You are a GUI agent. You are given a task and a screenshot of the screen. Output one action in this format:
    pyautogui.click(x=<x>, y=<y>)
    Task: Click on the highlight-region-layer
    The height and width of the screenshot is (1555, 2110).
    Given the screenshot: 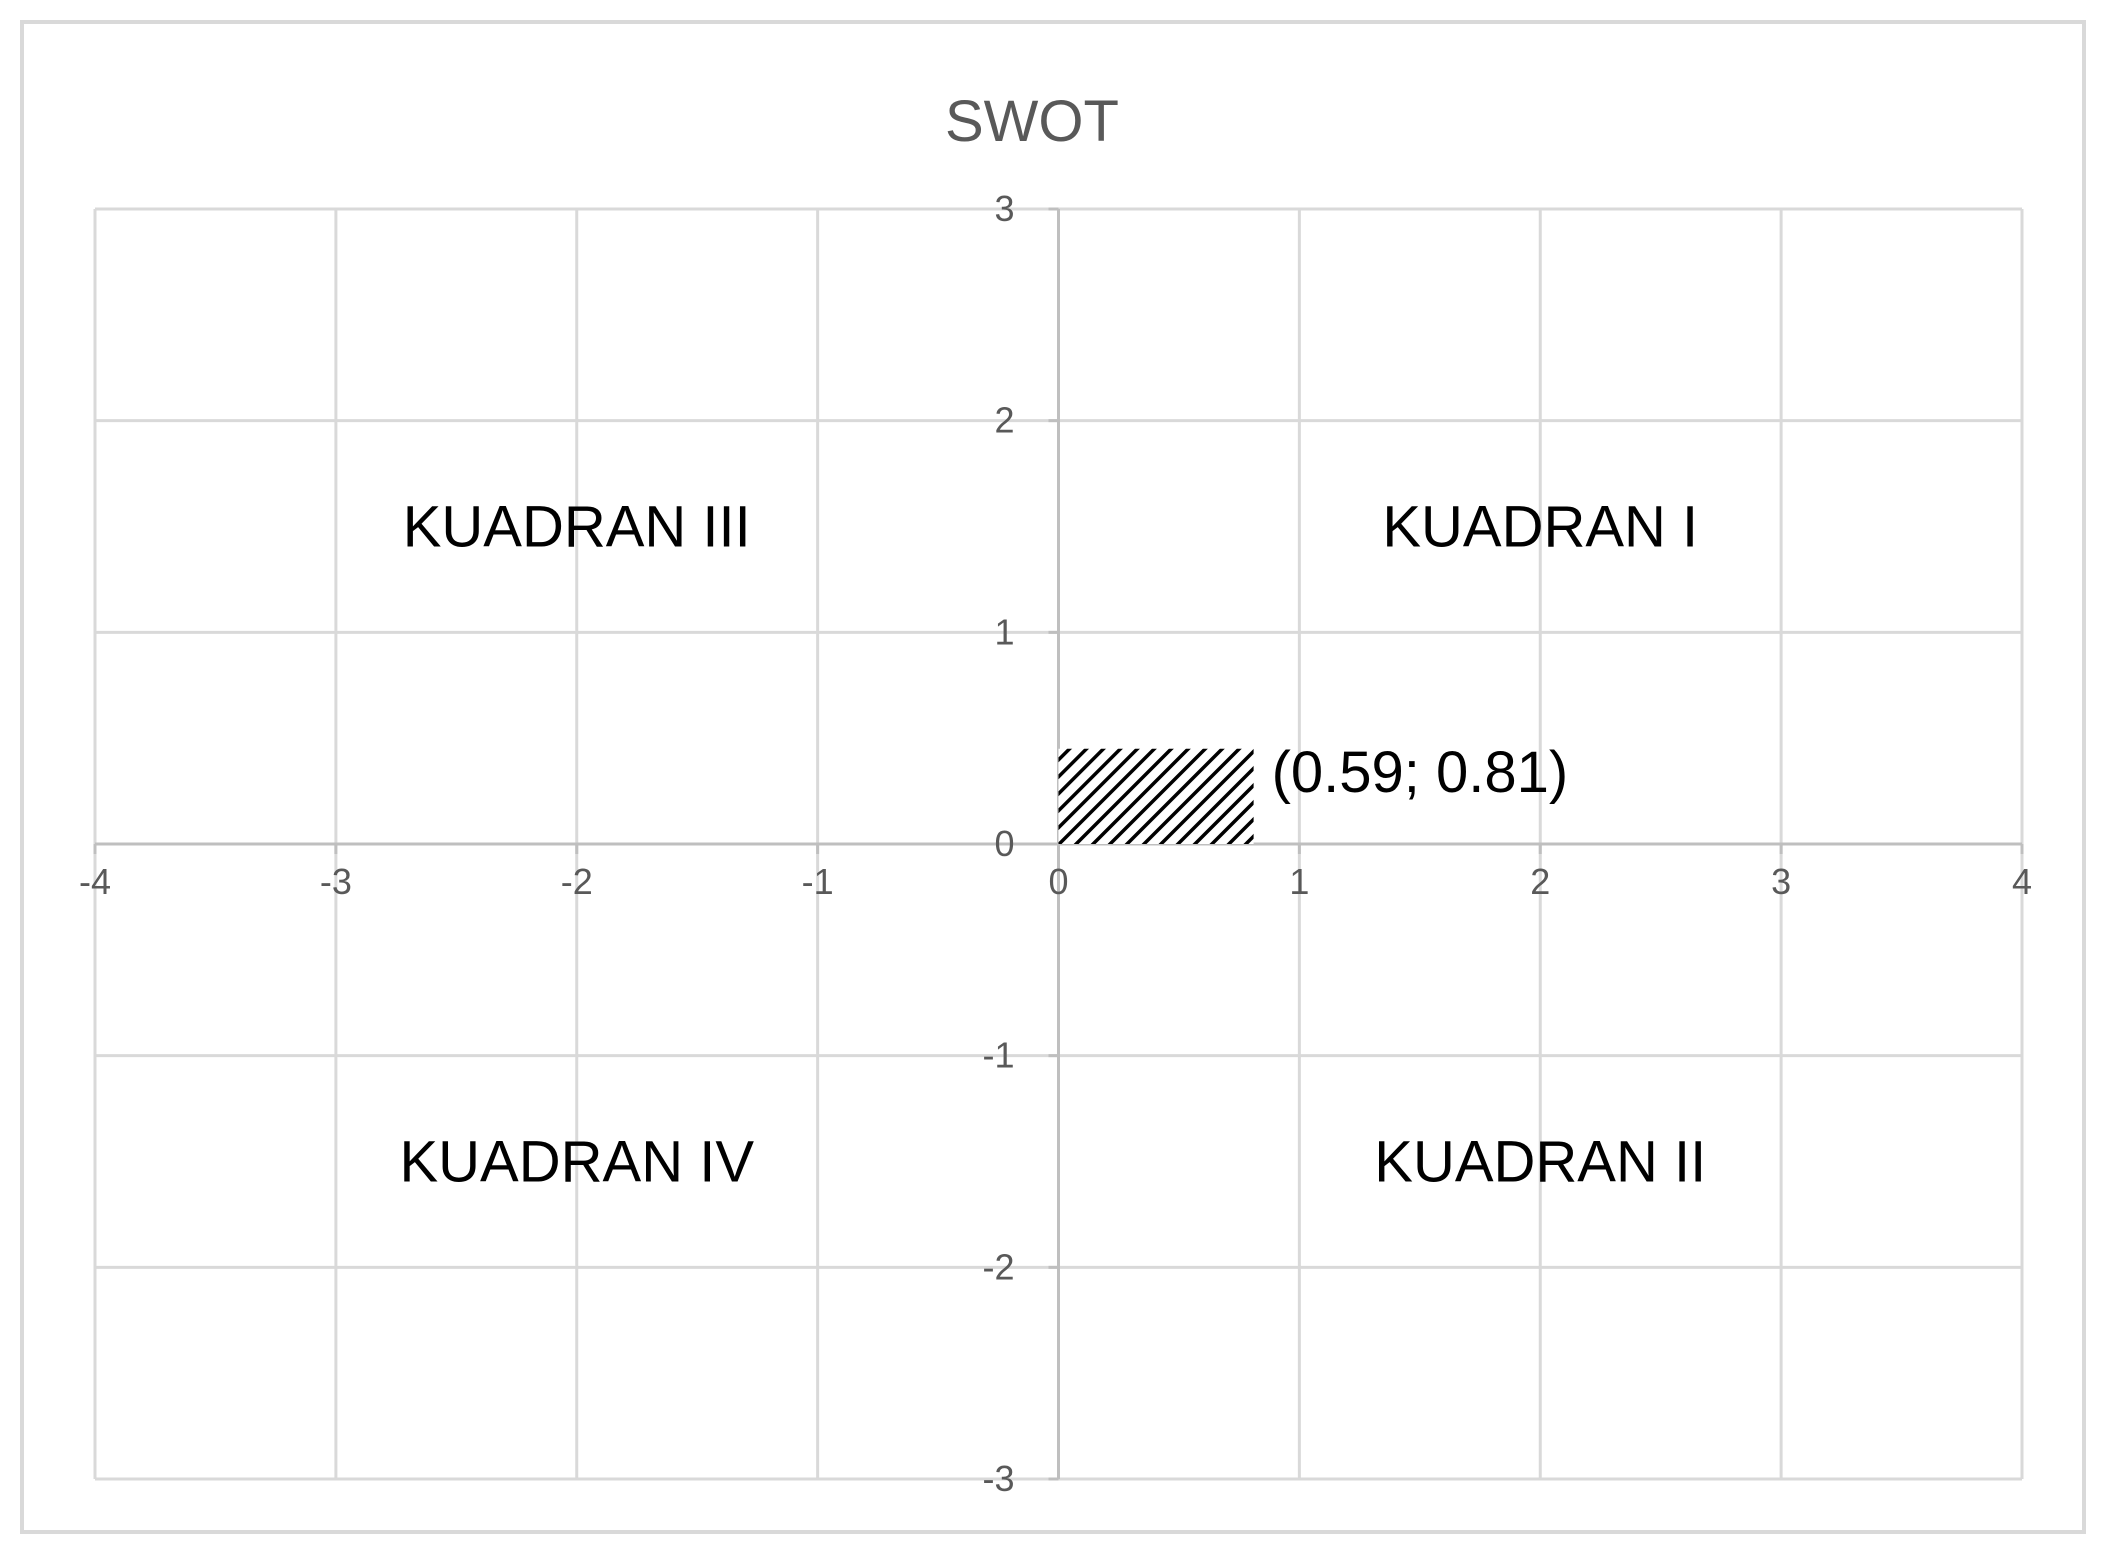 What is the action you would take?
    pyautogui.click(x=1156, y=796)
    